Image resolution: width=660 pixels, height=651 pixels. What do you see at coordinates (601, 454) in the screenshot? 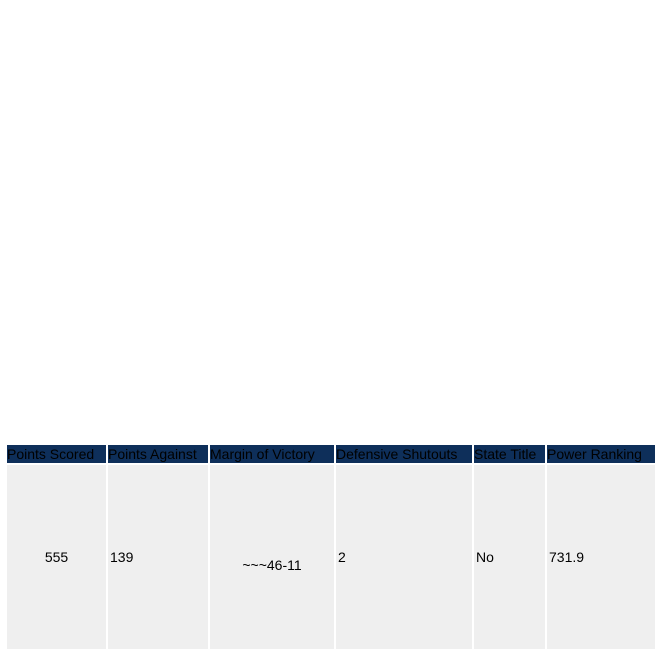
I see `header-power-ranking: Power Ranking` at bounding box center [601, 454].